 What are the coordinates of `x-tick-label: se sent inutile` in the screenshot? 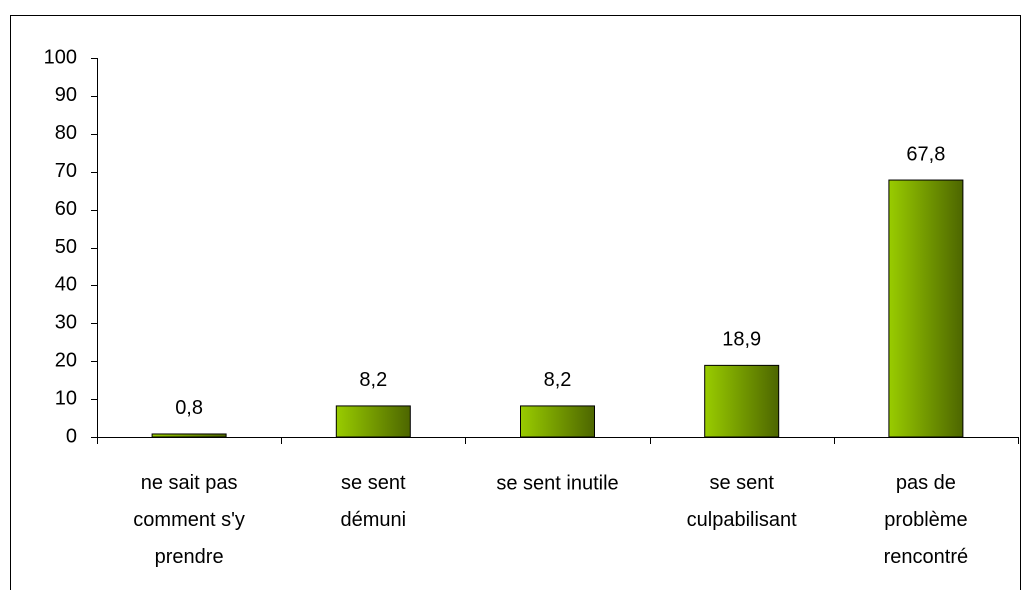 It's located at (557, 483).